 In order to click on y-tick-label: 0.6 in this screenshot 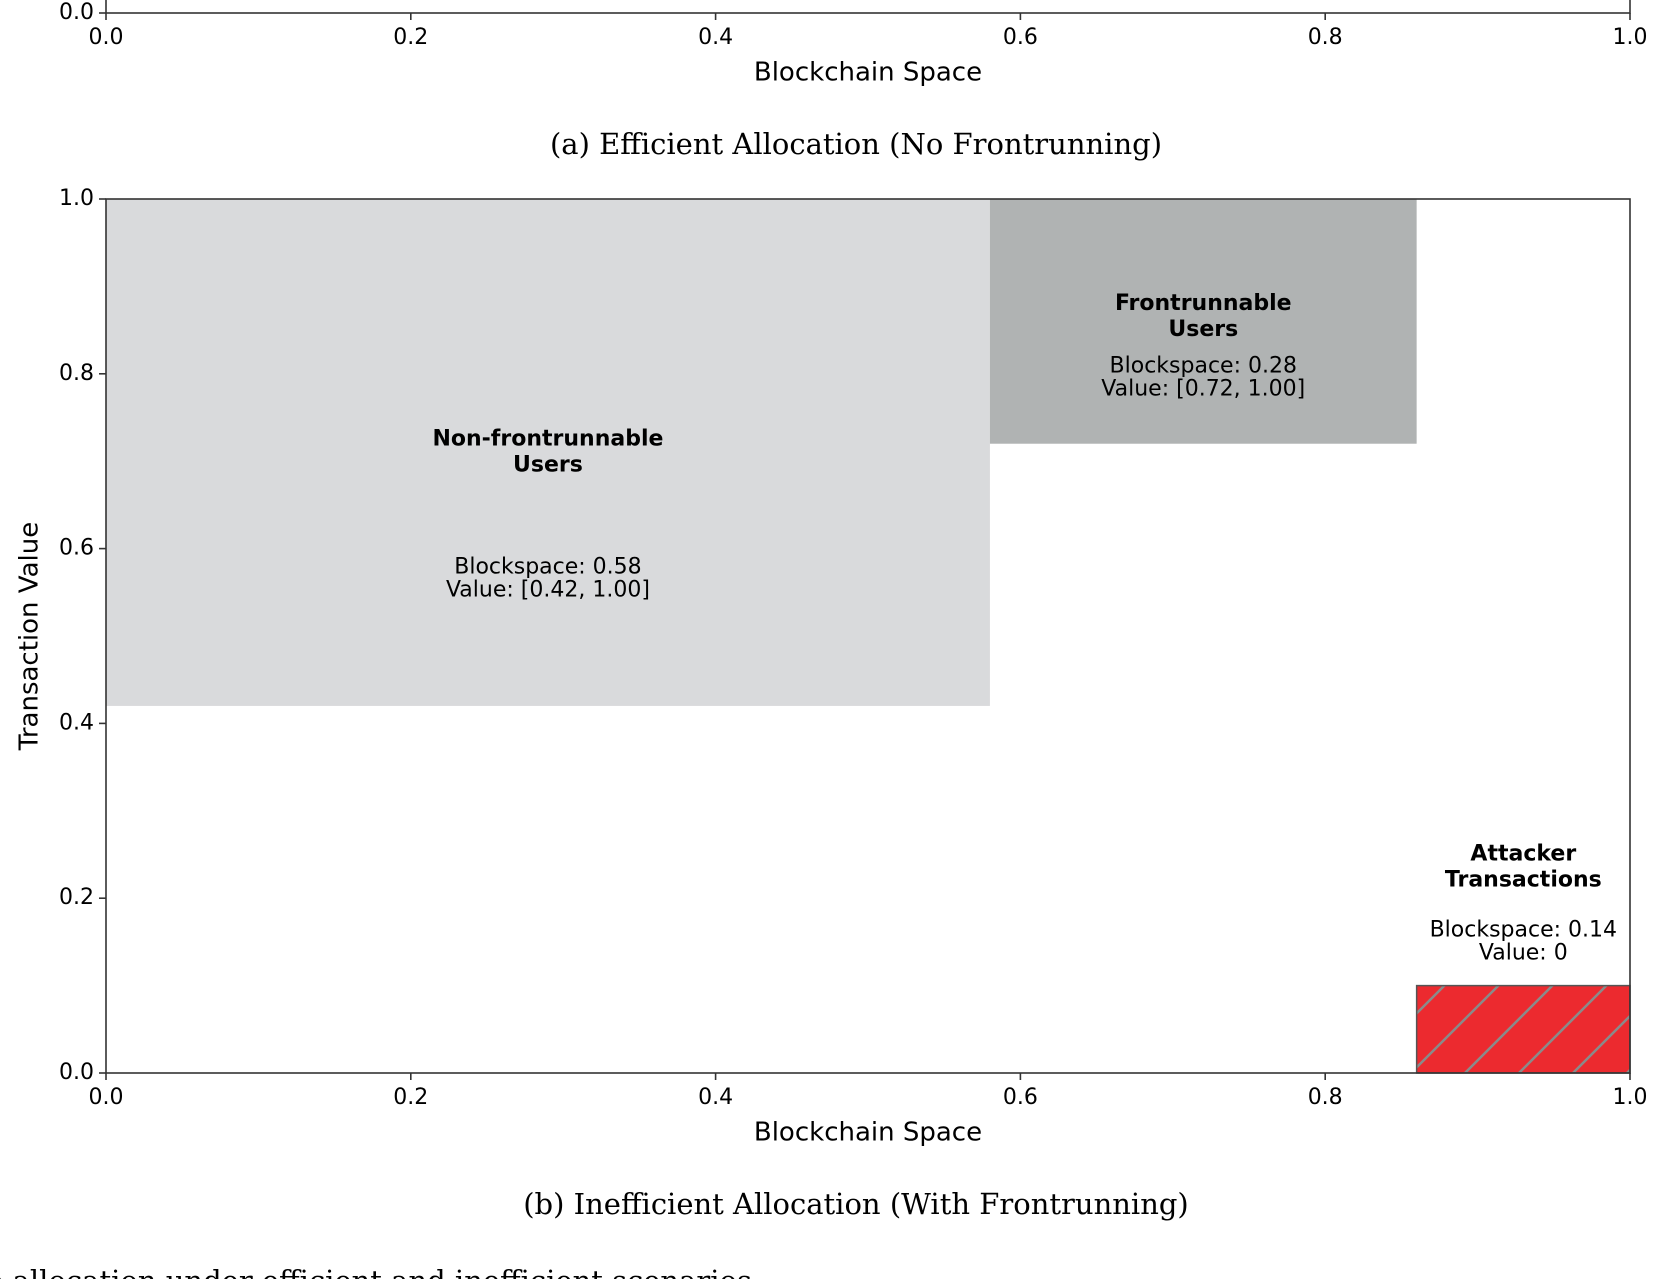, I will do `click(76, 548)`.